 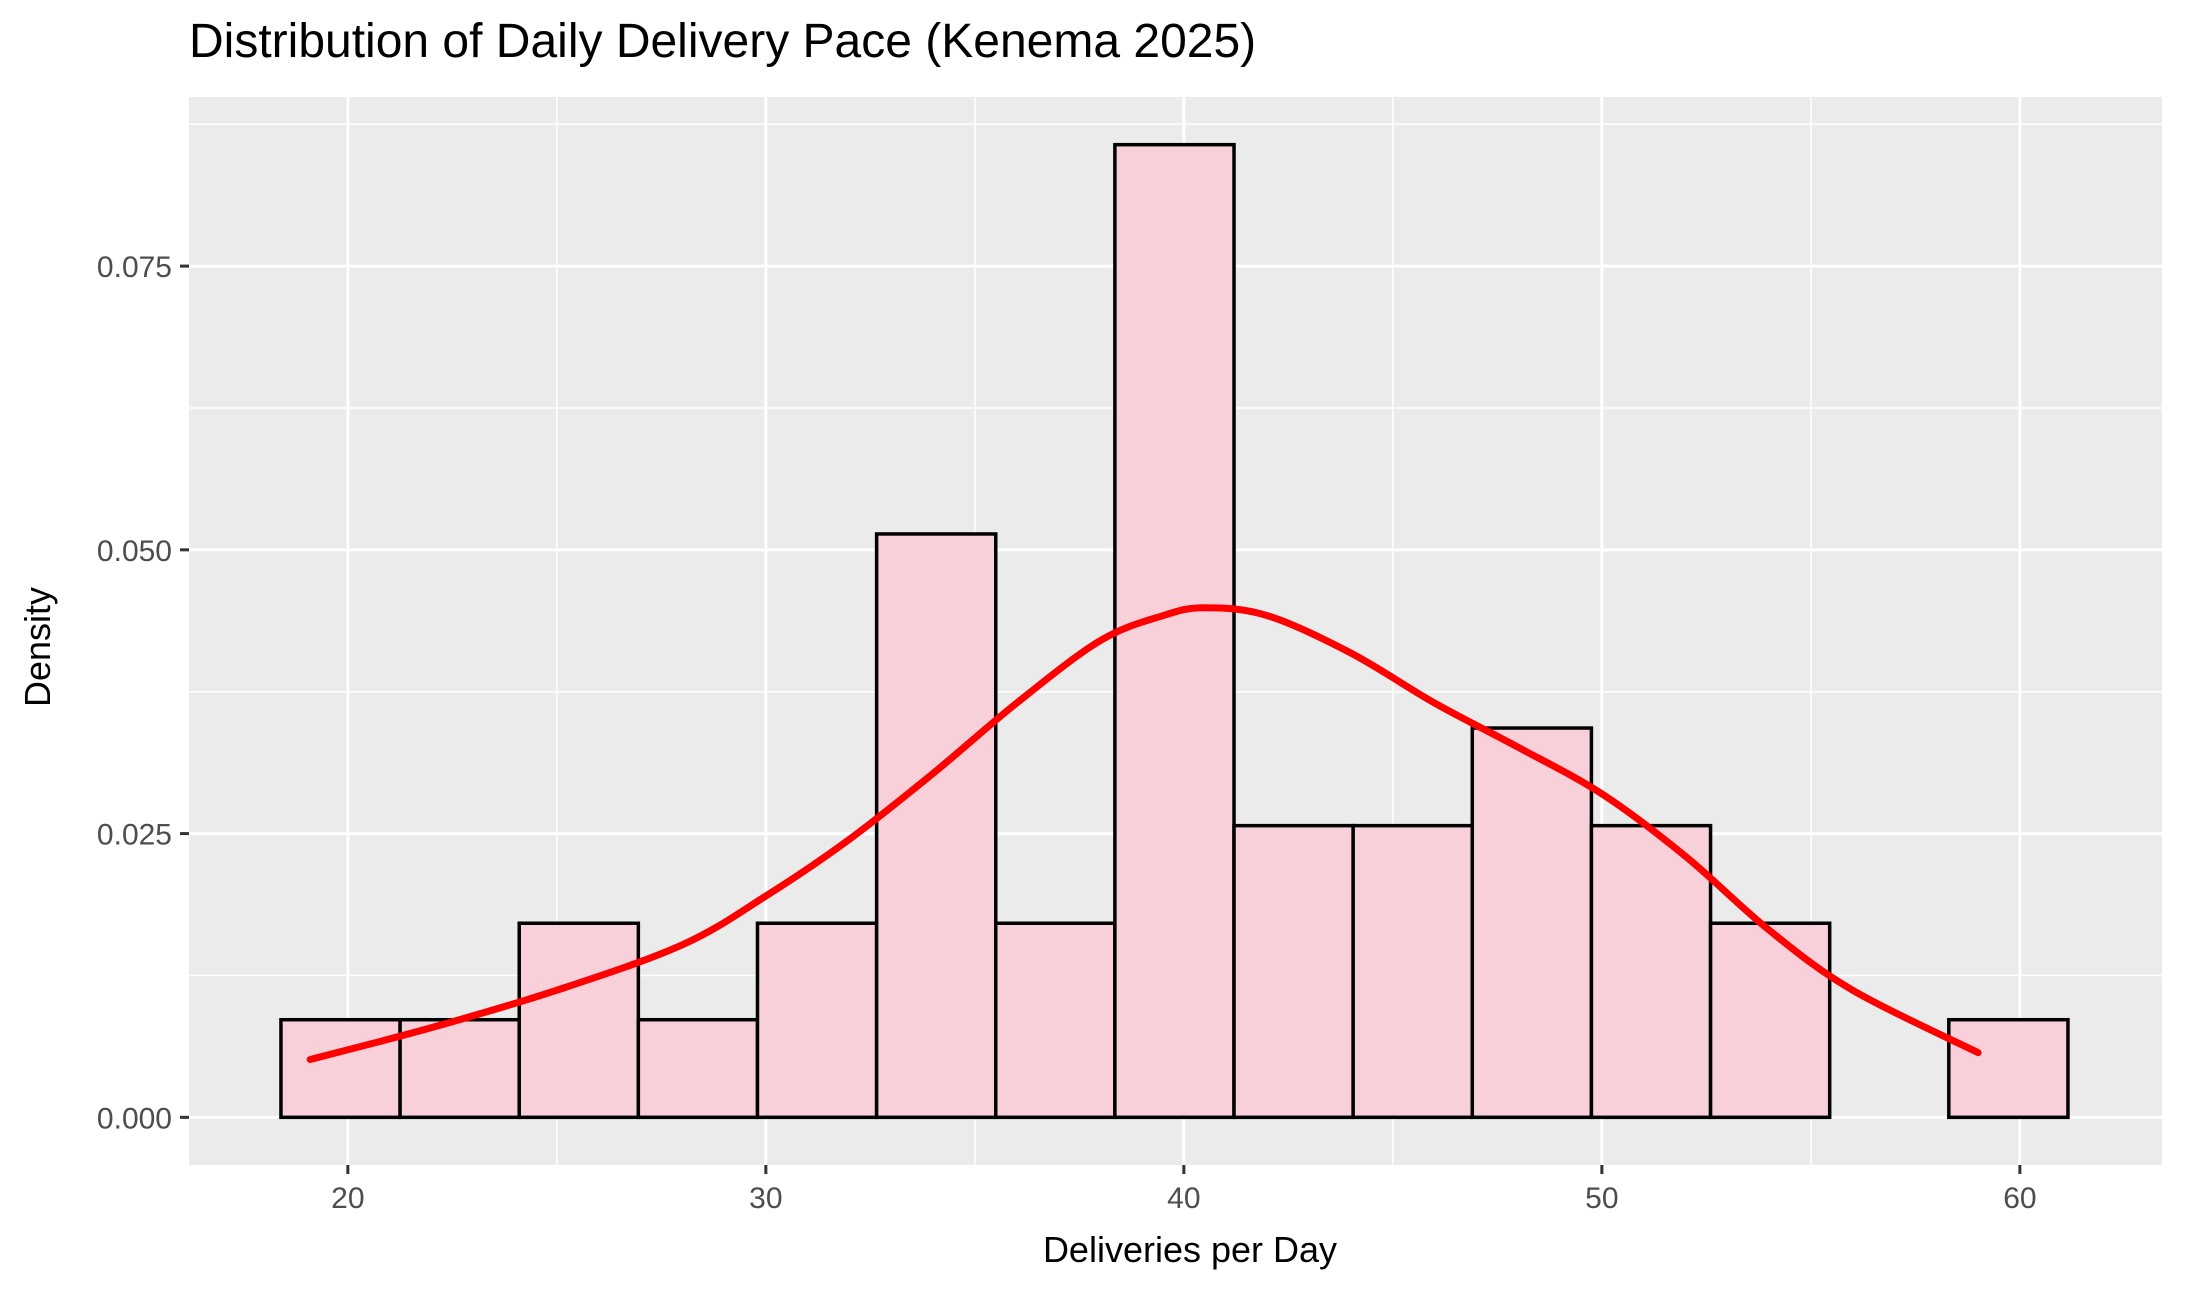 I want to click on y-tick-label: 0.000, so click(x=134, y=1118).